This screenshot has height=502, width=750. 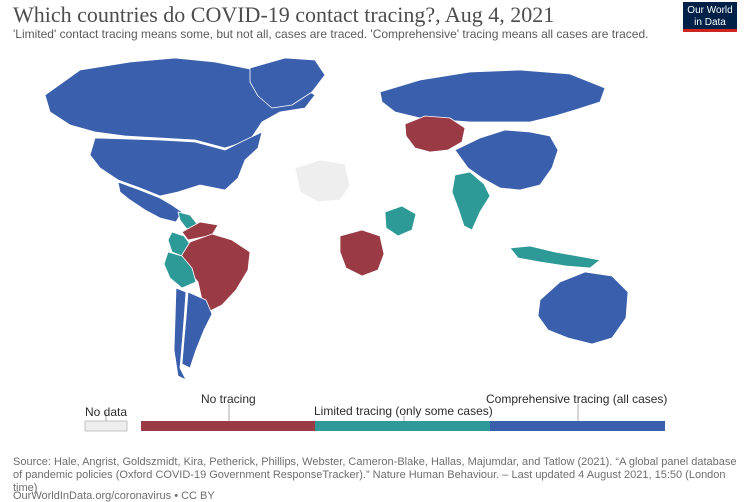 What do you see at coordinates (471, 201) in the screenshot?
I see `region-india` at bounding box center [471, 201].